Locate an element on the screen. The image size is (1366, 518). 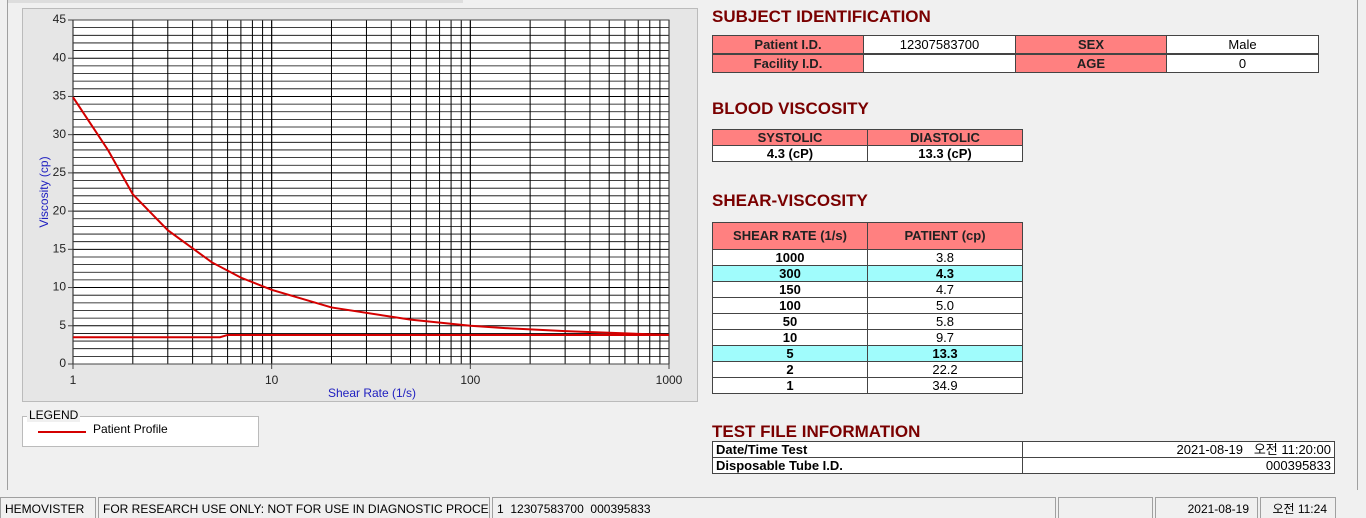
y-tick-label: 45 is located at coordinates (60, 19).